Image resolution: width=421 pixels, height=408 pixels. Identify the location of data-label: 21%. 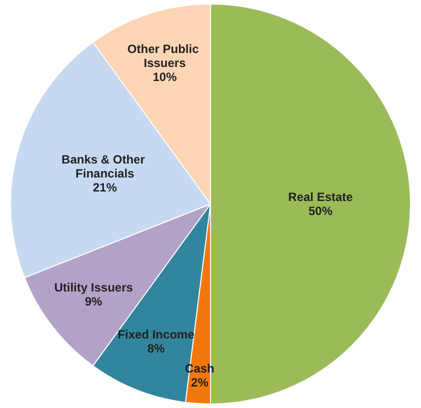
(105, 187).